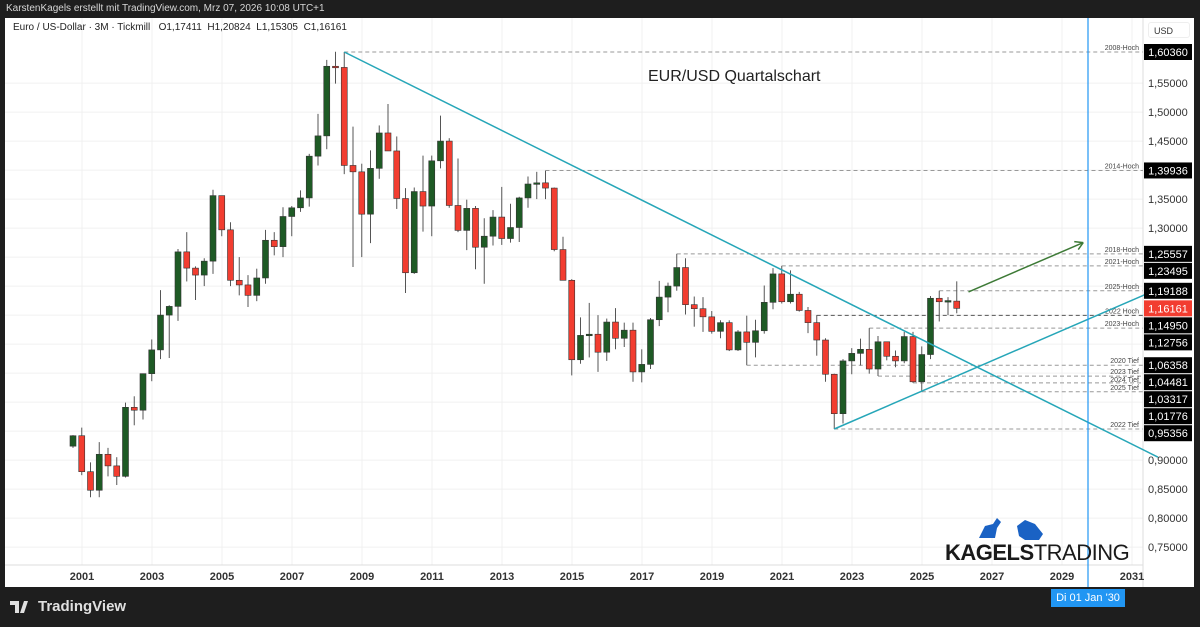 This screenshot has height=627, width=1200. Describe the element at coordinates (1062, 577) in the screenshot. I see `time-tick-label: 2029` at that location.